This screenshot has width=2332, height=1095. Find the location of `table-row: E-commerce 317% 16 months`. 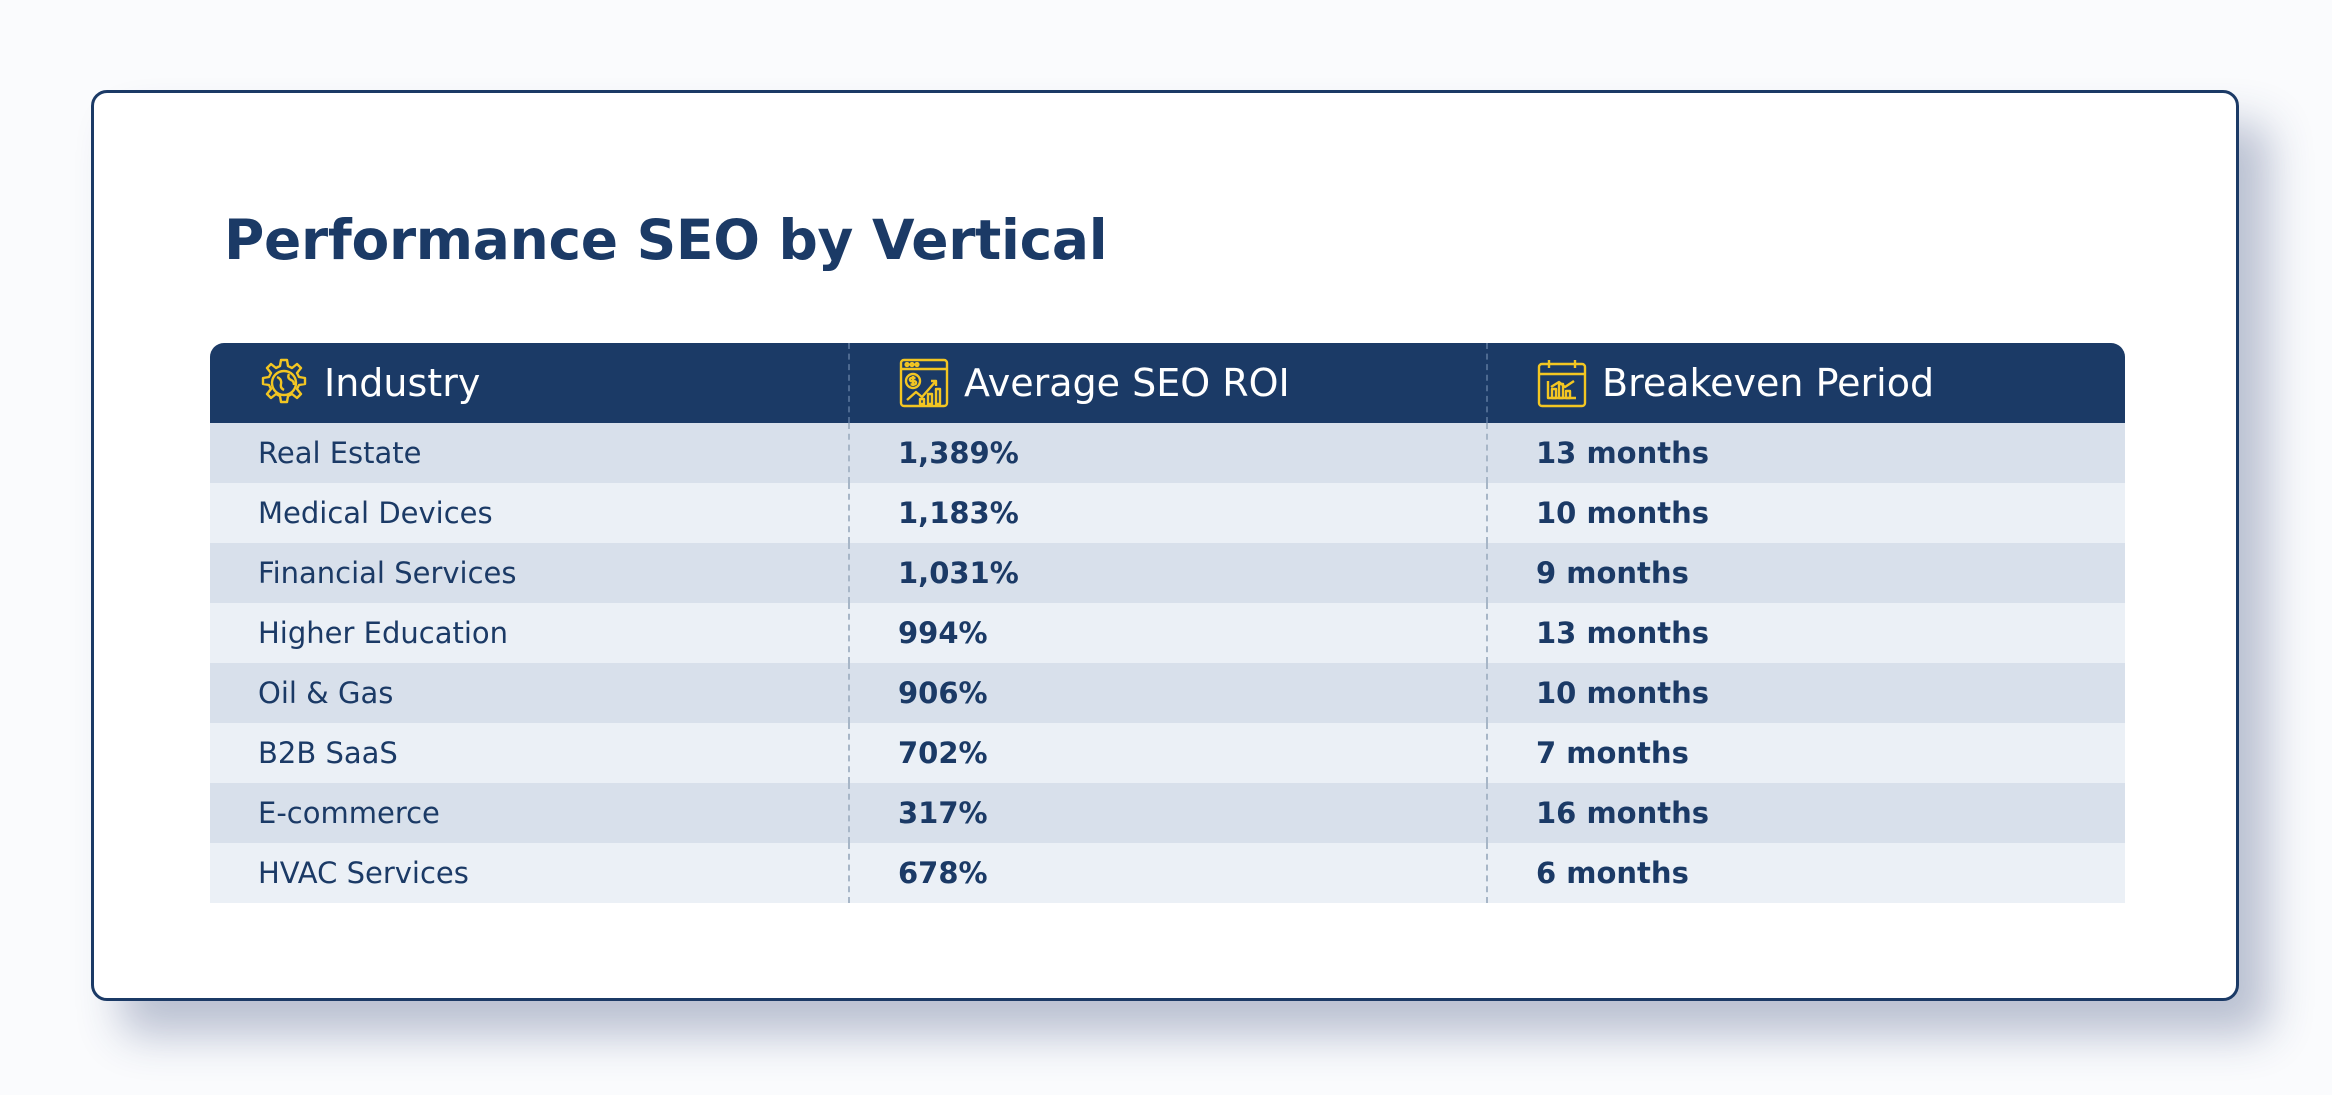

table-row: E-commerce 317% 16 months is located at coordinates (1167, 813).